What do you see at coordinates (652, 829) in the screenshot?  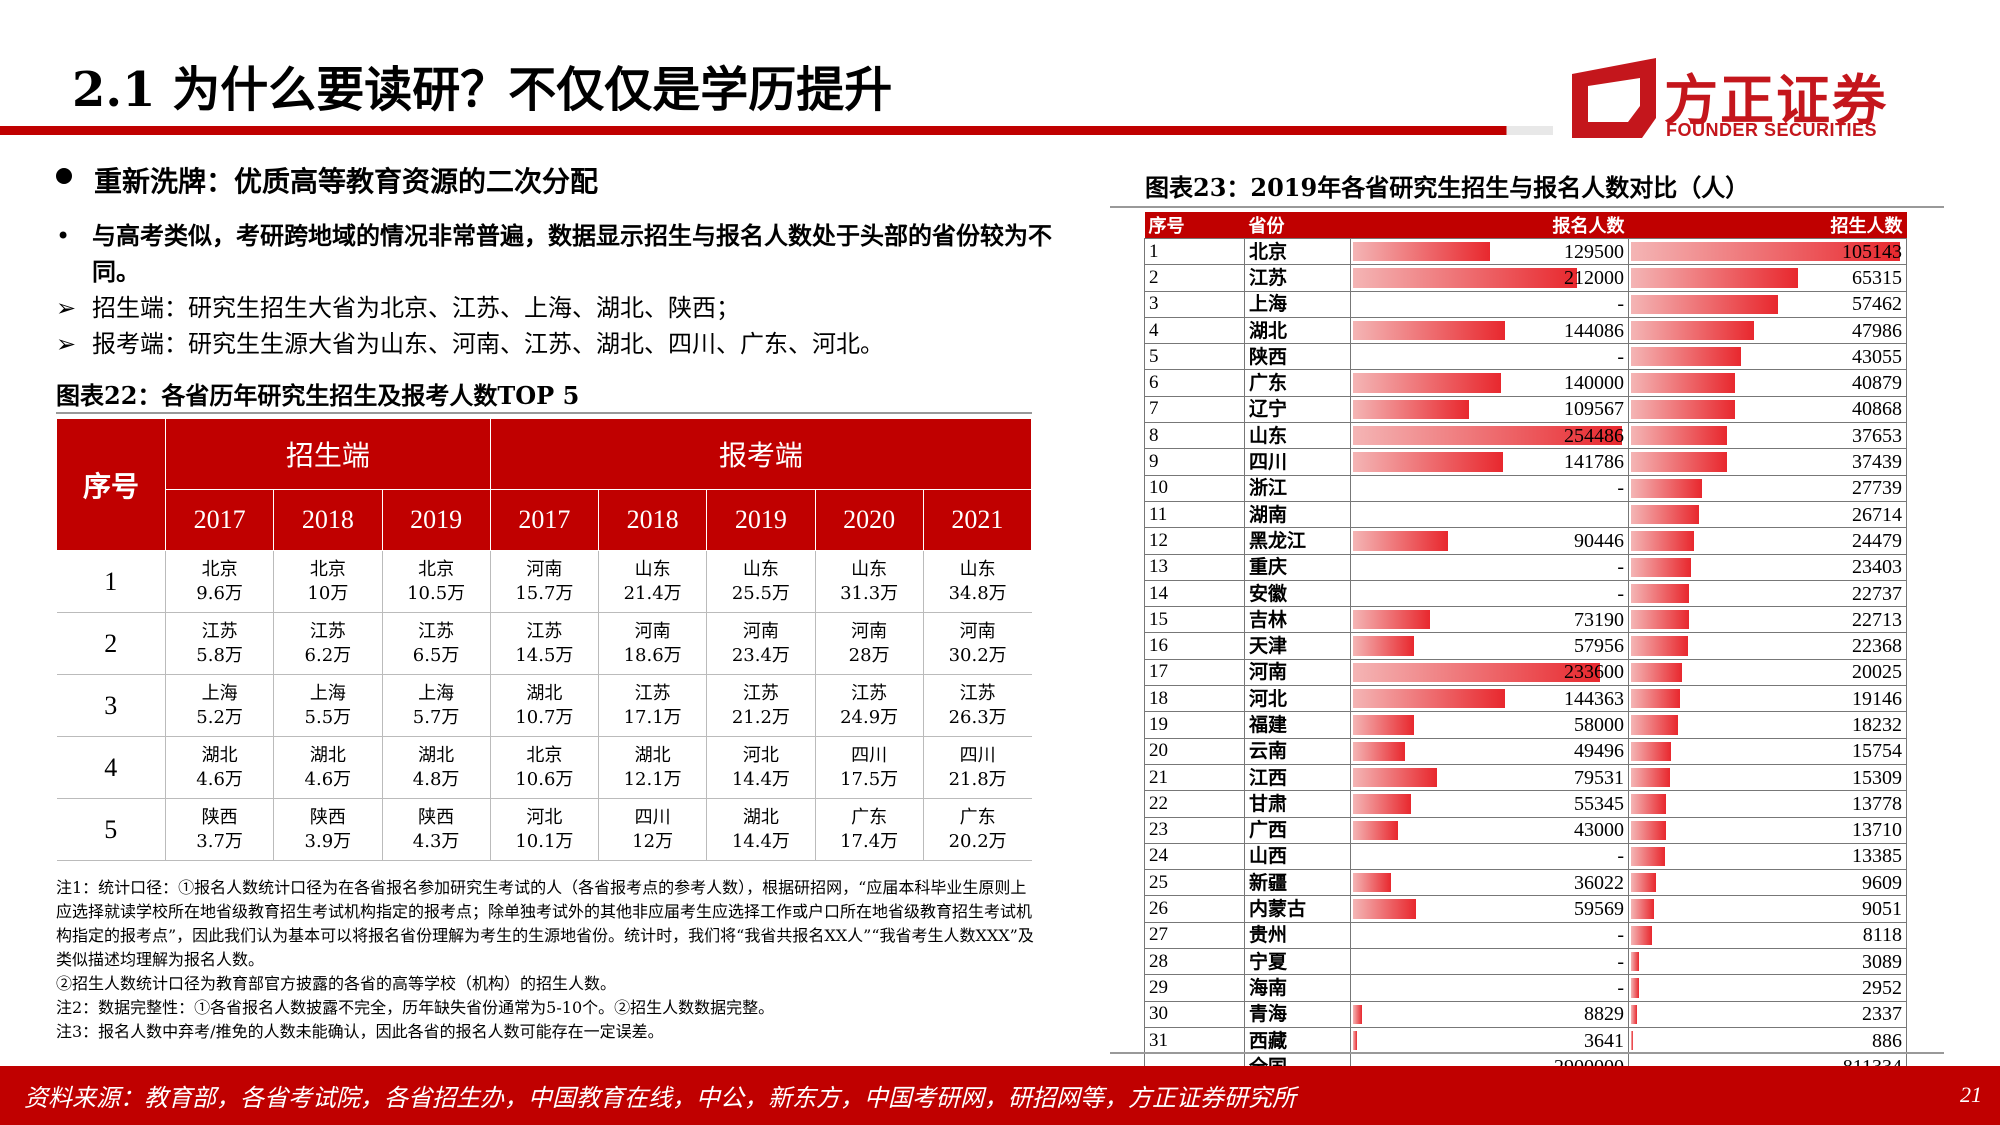 I see `table22-cell: 四川 12万` at bounding box center [652, 829].